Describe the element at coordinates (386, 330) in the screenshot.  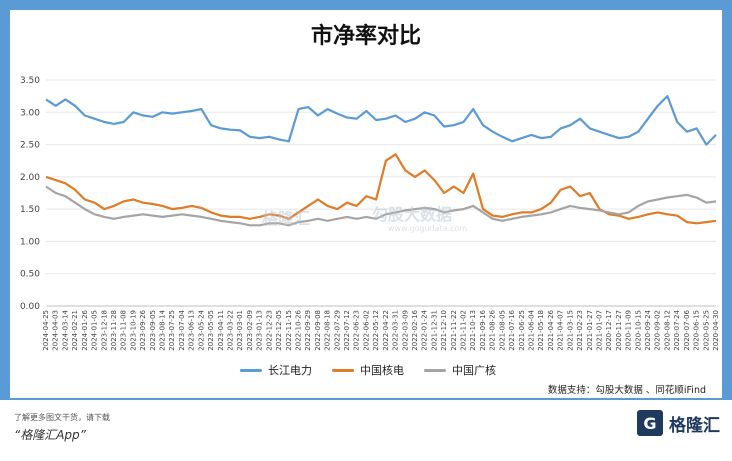
I see `x-tick-label: 2022-04-22` at that location.